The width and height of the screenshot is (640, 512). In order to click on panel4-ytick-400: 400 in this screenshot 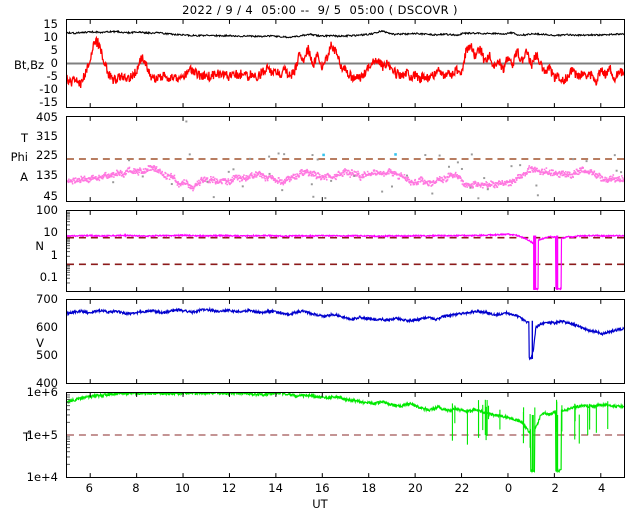, I will do `click(47, 383)`.